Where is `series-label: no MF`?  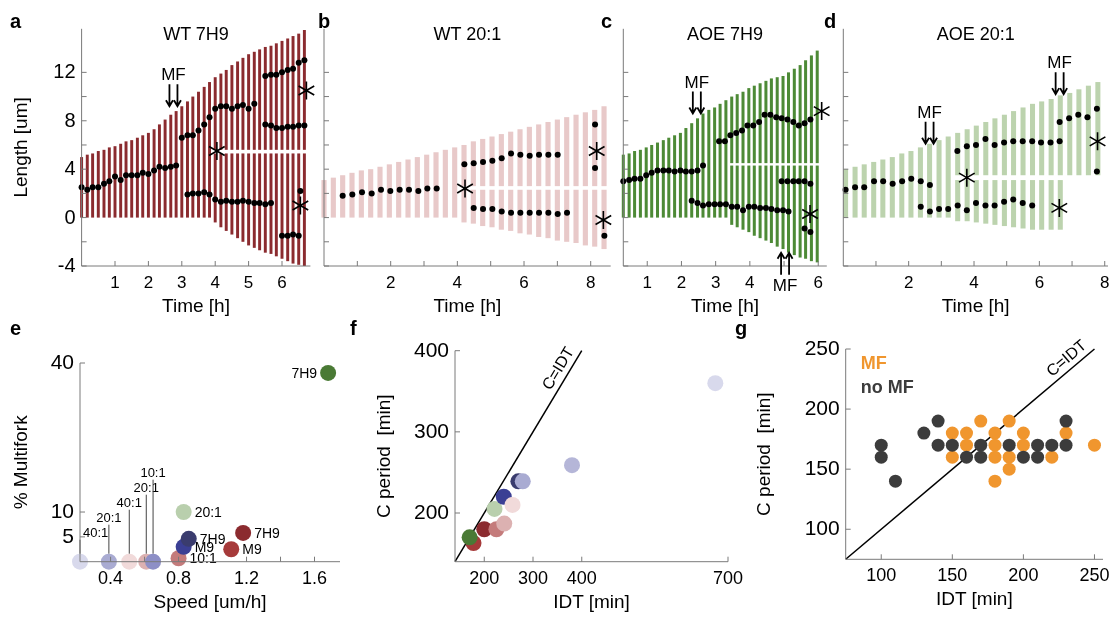 series-label: no MF is located at coordinates (887, 387).